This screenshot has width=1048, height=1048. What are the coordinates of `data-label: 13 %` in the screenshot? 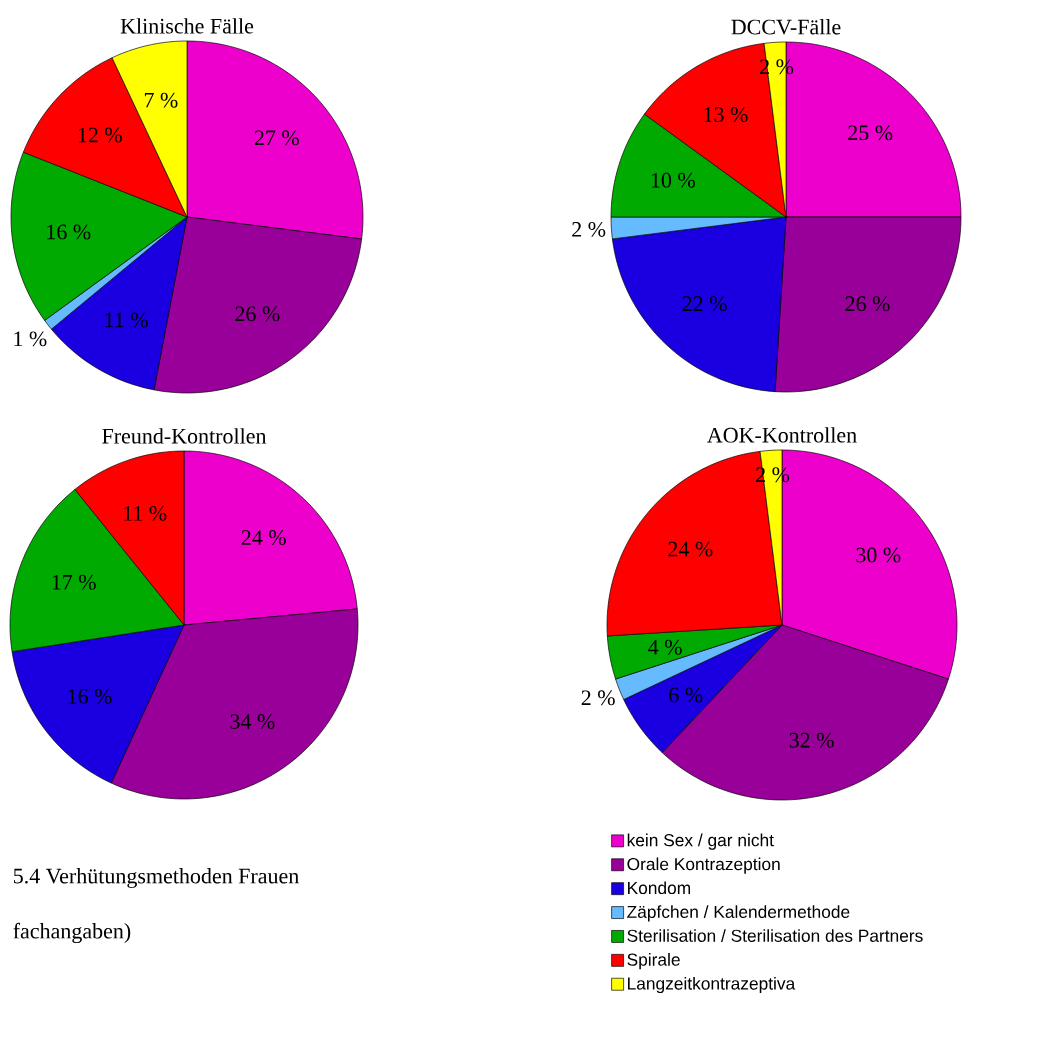 It's located at (726, 115).